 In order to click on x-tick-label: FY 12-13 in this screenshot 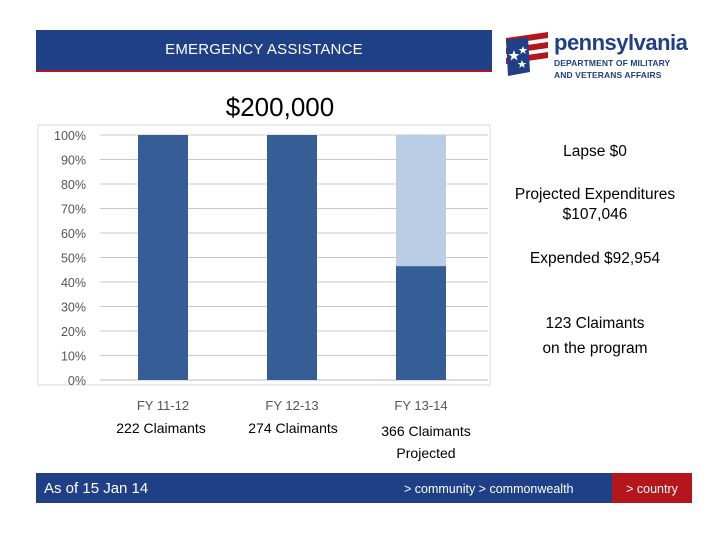, I will do `click(291, 405)`.